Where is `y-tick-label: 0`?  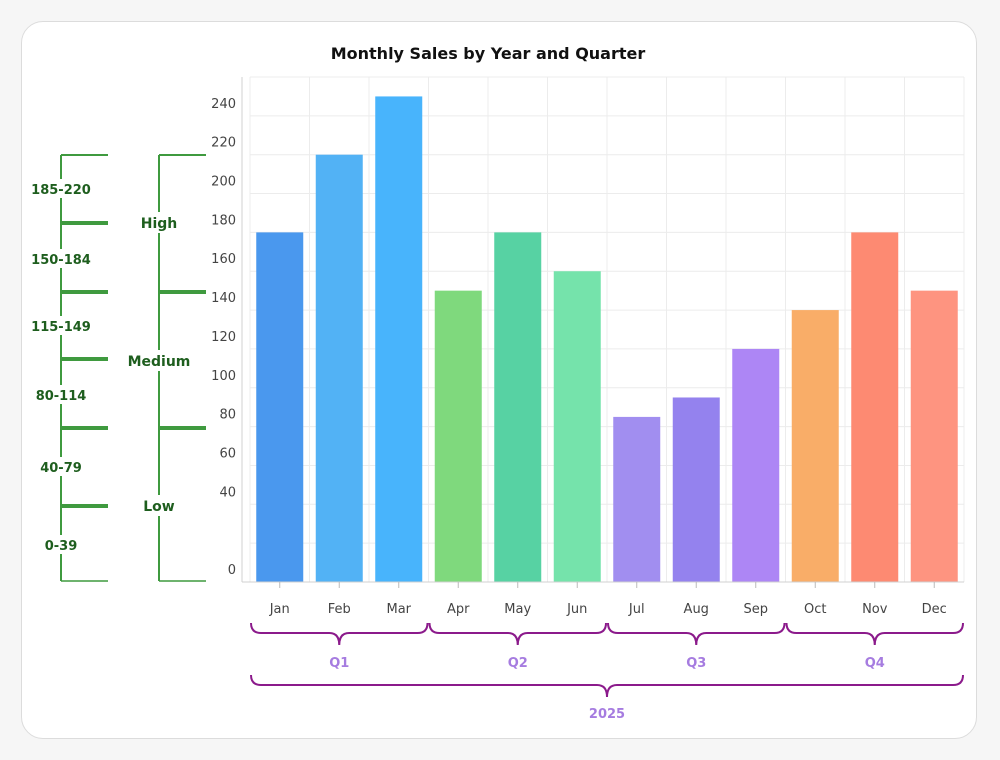
y-tick-label: 0 is located at coordinates (232, 570).